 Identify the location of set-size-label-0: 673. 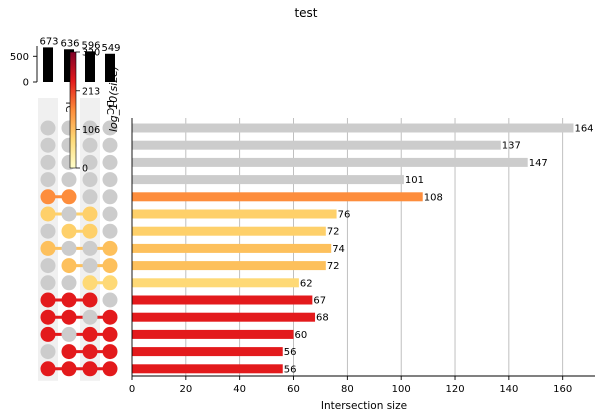
(48, 41).